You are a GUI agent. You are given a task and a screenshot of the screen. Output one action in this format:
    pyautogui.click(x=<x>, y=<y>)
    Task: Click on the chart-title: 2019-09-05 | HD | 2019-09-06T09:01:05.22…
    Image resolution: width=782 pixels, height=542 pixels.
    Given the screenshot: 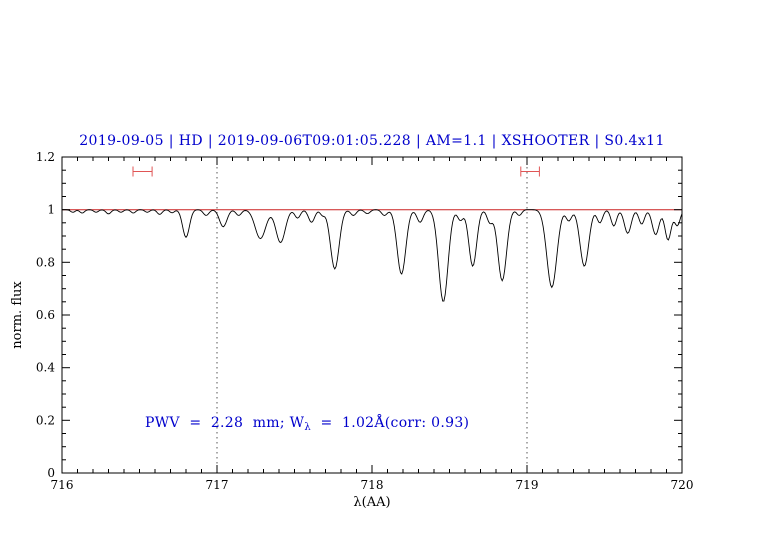 What is the action you would take?
    pyautogui.click(x=372, y=141)
    